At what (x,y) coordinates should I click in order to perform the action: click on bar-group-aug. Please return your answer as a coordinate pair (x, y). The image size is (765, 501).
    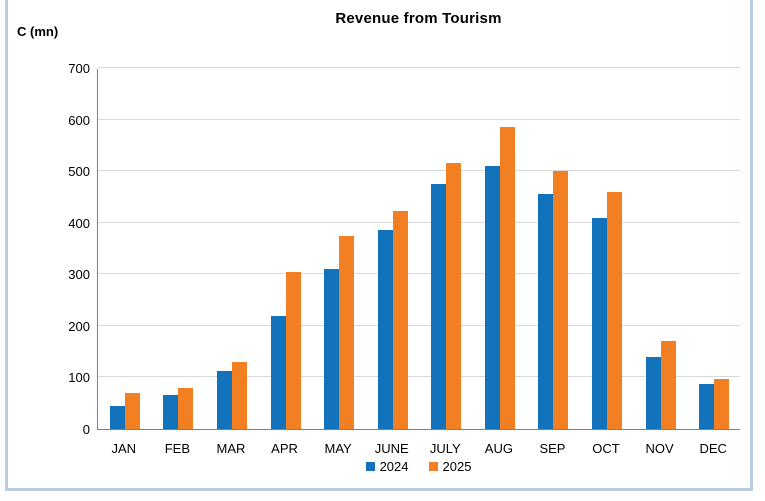
    Looking at the image, I should click on (500, 249).